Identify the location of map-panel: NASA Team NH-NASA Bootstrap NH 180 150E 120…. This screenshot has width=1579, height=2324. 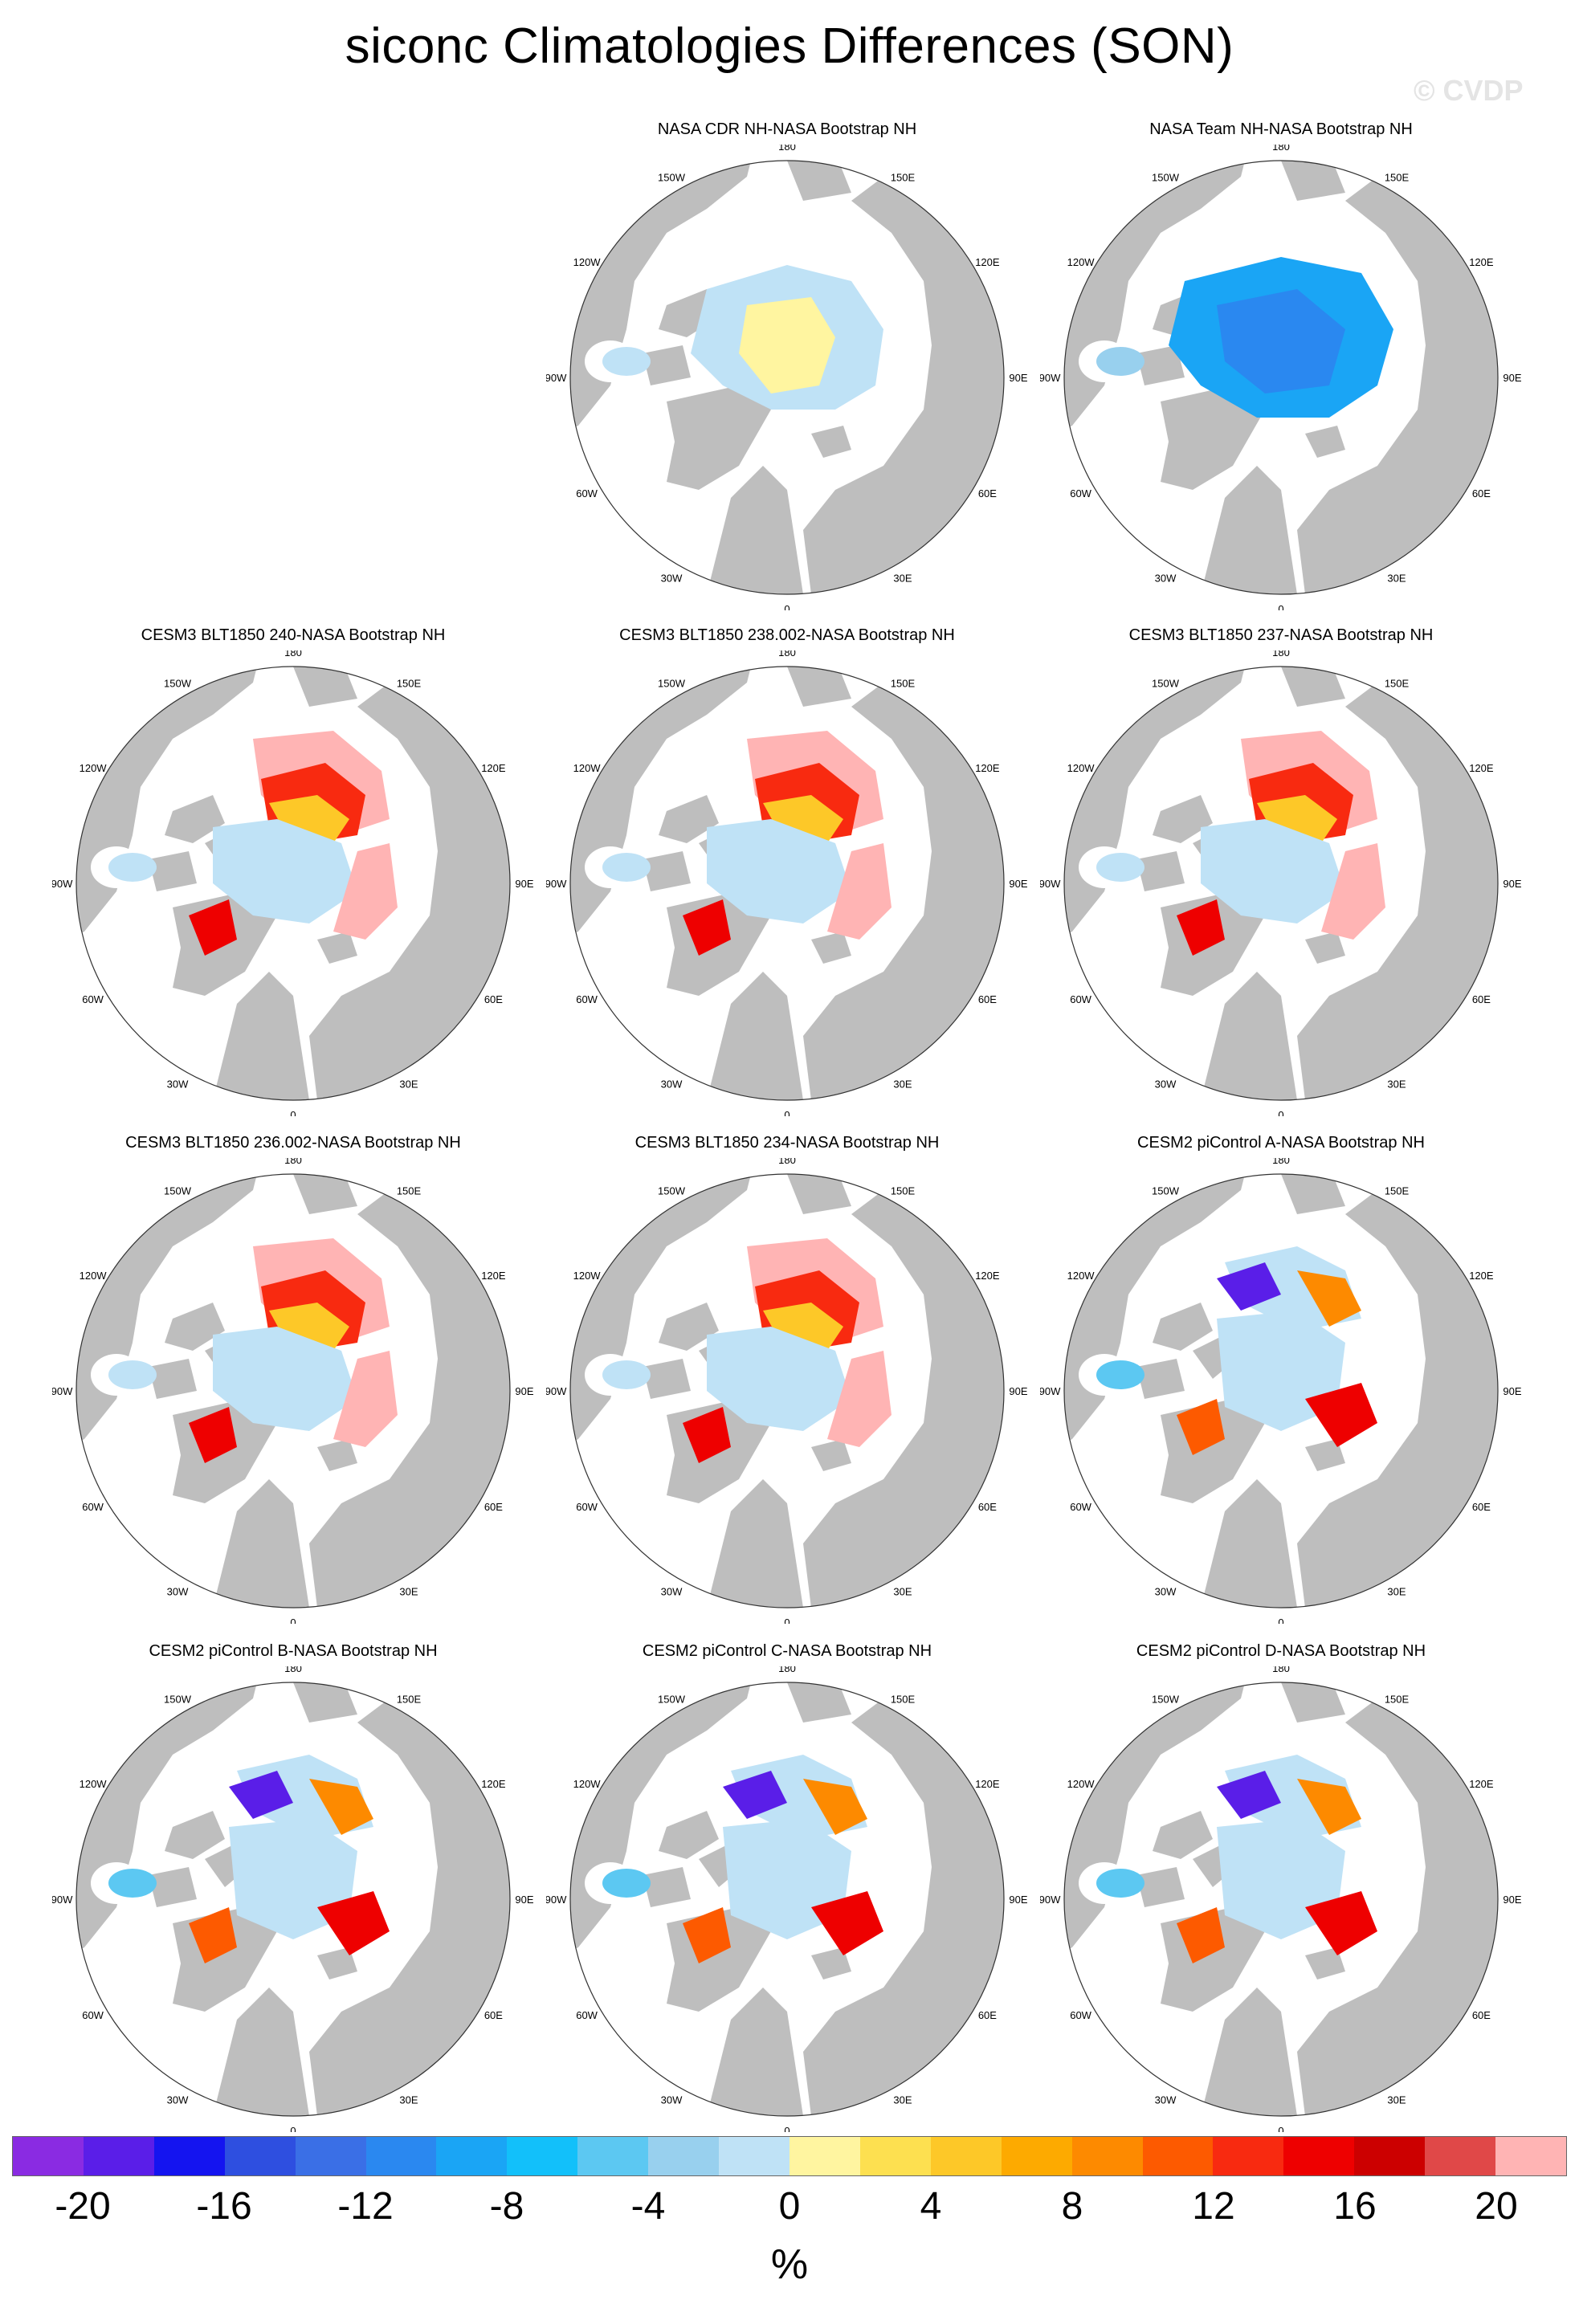
(1281, 365).